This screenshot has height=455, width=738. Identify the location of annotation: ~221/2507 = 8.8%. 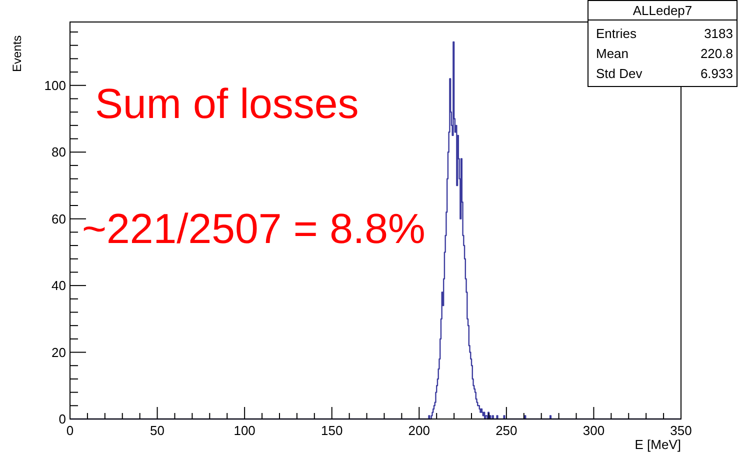
(254, 228).